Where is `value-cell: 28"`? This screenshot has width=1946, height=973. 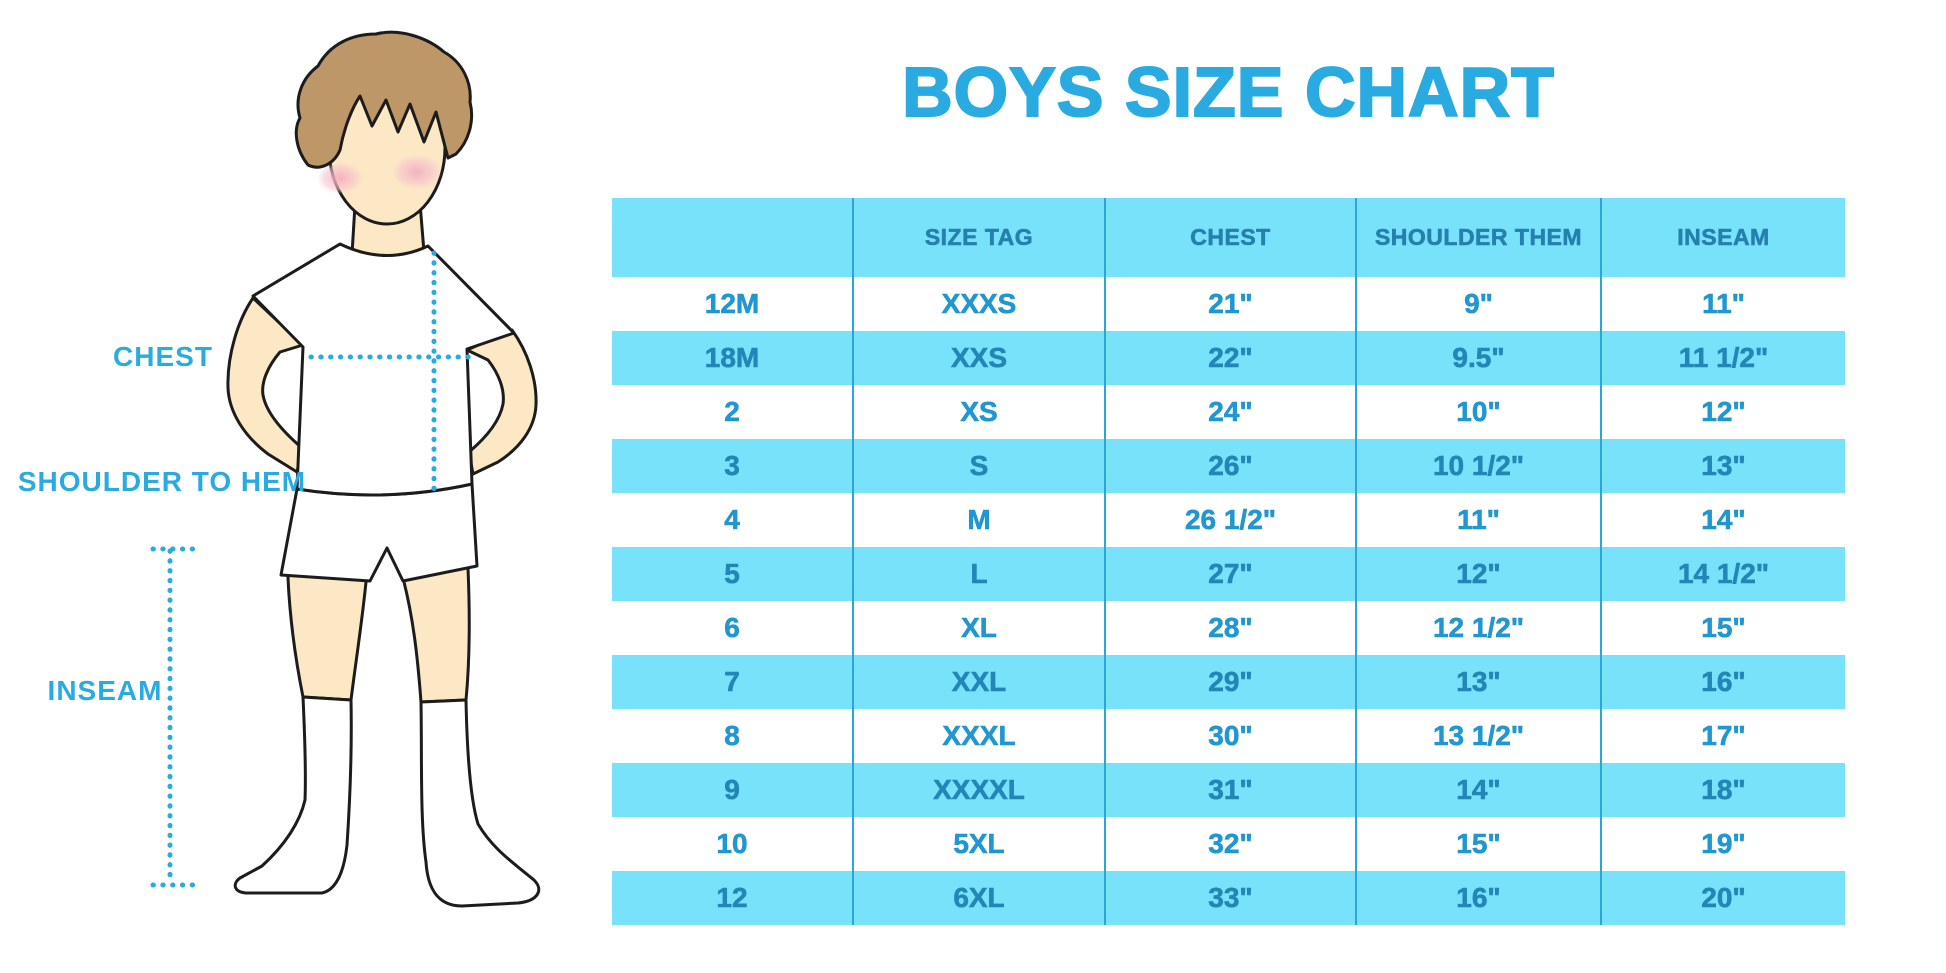
value-cell: 28" is located at coordinates (1230, 628).